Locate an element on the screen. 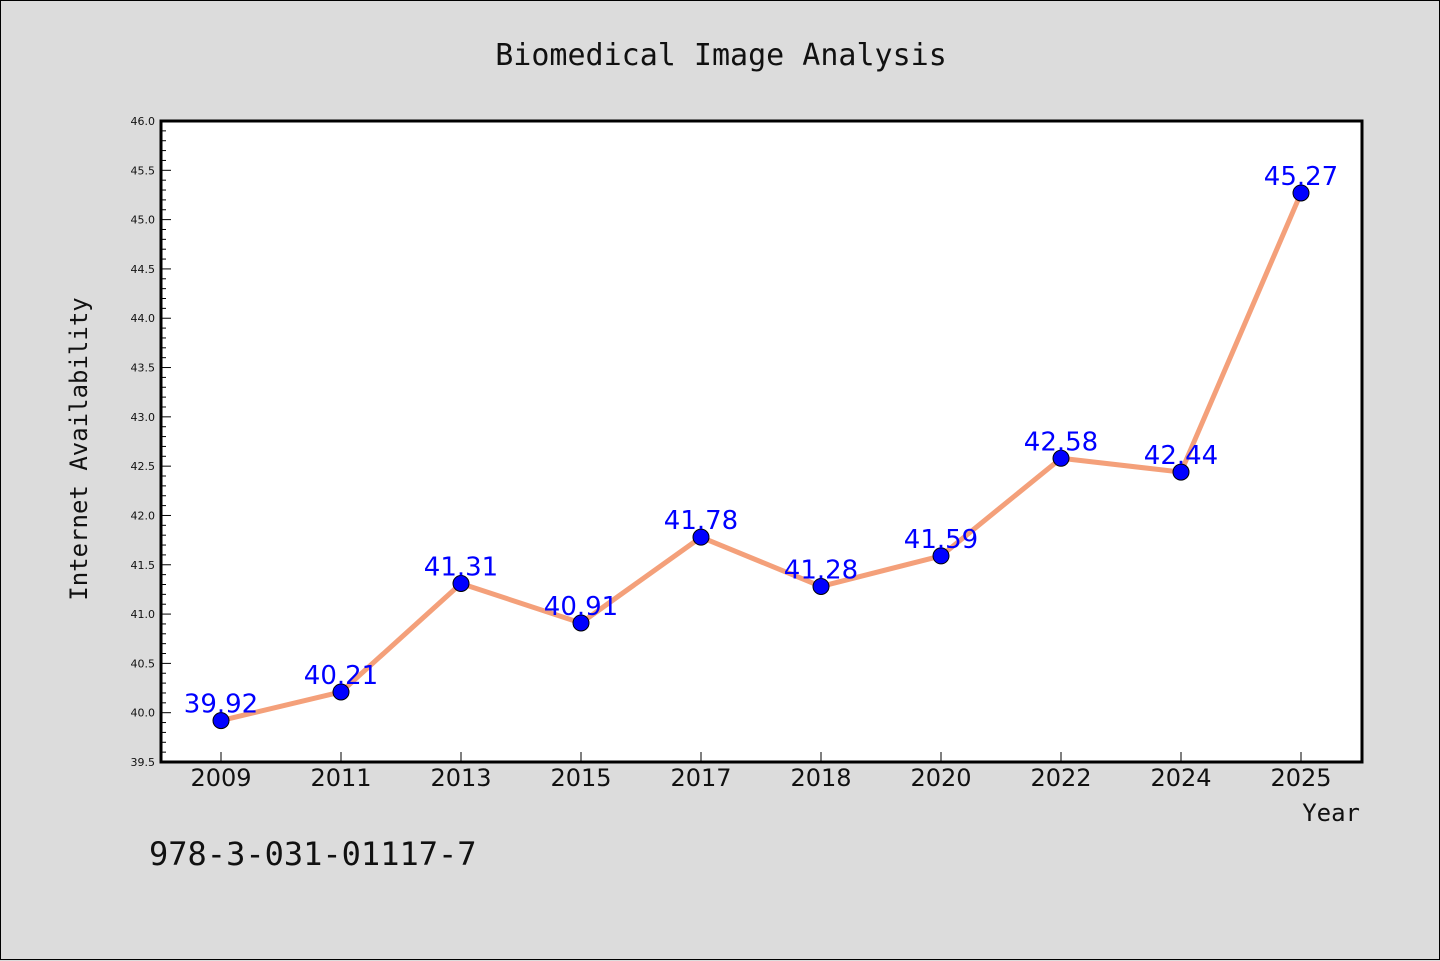 This screenshot has height=961, width=1440. data-label: 40.21 is located at coordinates (341, 676).